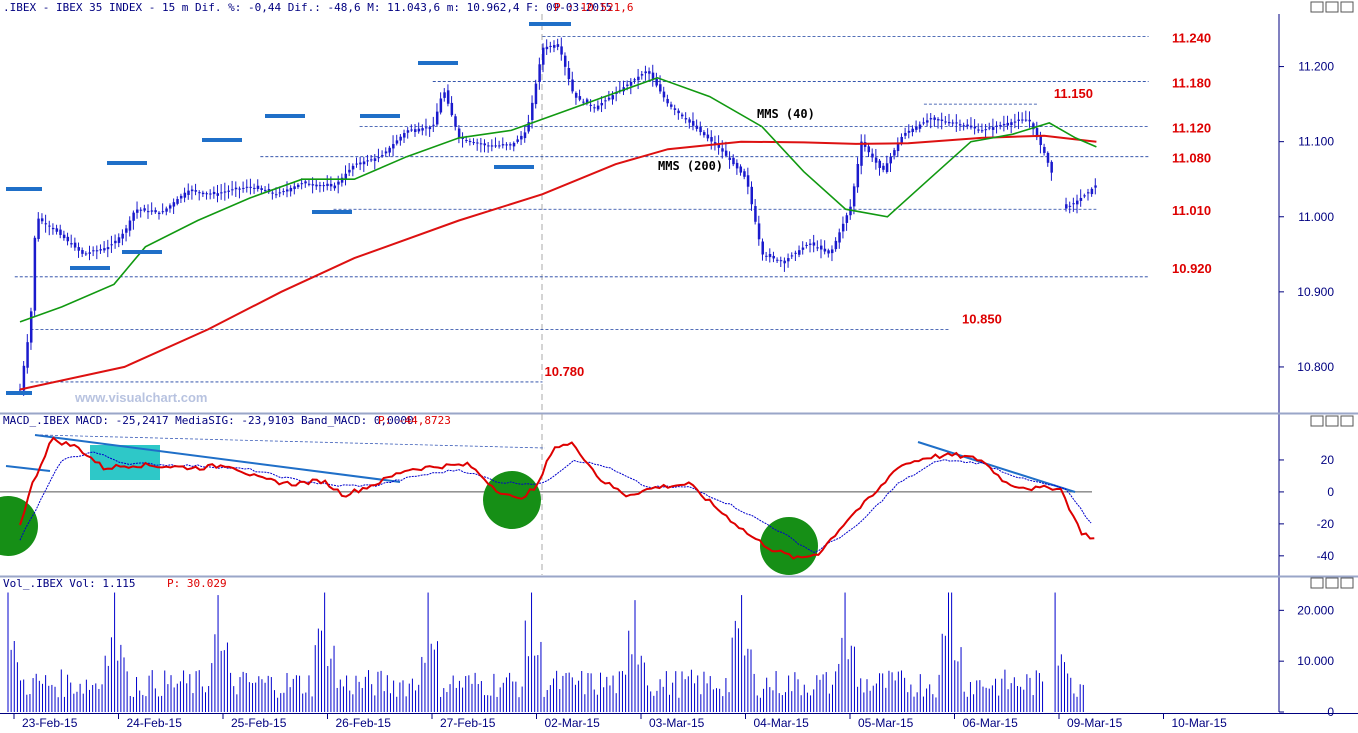  I want to click on x-tick-label: 04-Mar-15, so click(782, 723).